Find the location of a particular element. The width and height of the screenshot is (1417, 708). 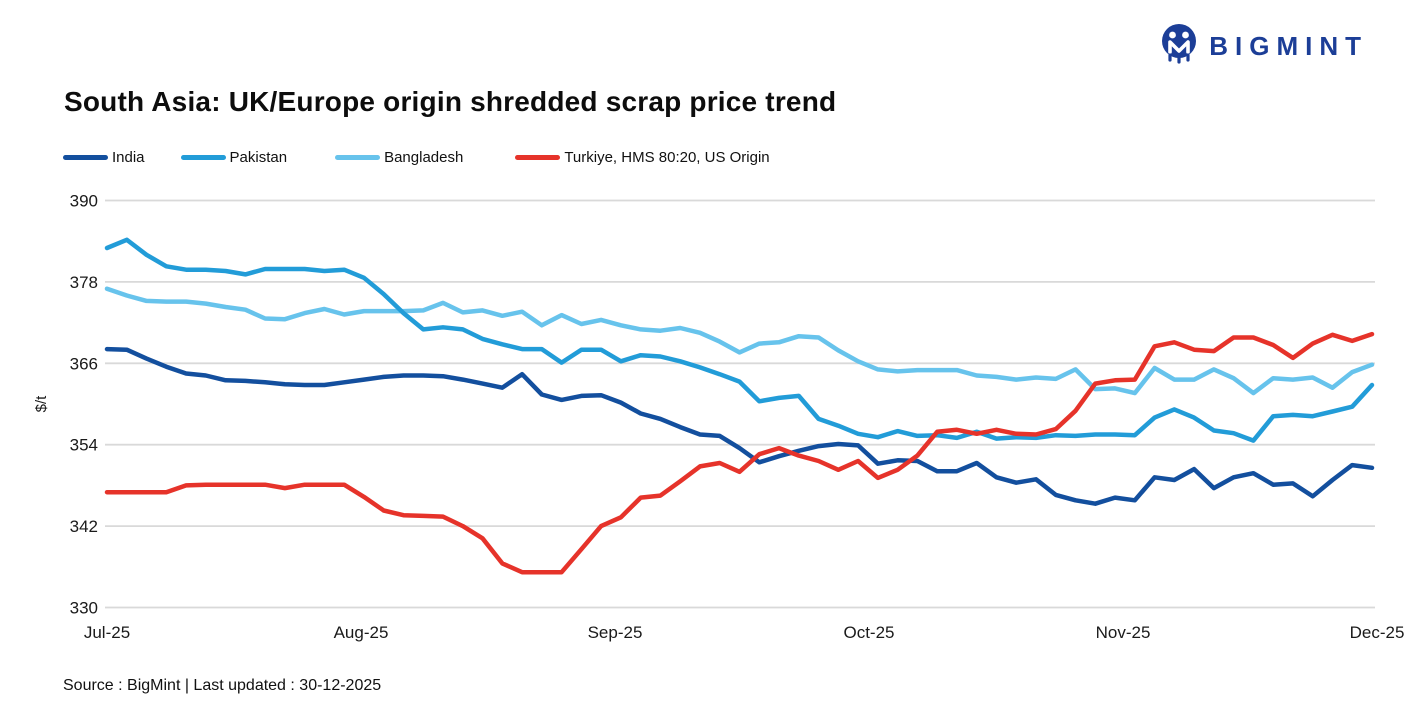

y-tick-label-366: 366 is located at coordinates (84, 363).